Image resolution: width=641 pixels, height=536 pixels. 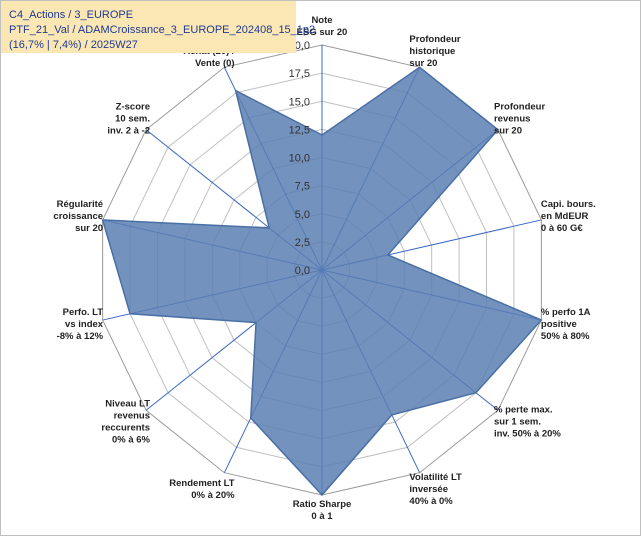 What do you see at coordinates (215, 63) in the screenshot?
I see `axis-label-line: Vente (0)` at bounding box center [215, 63].